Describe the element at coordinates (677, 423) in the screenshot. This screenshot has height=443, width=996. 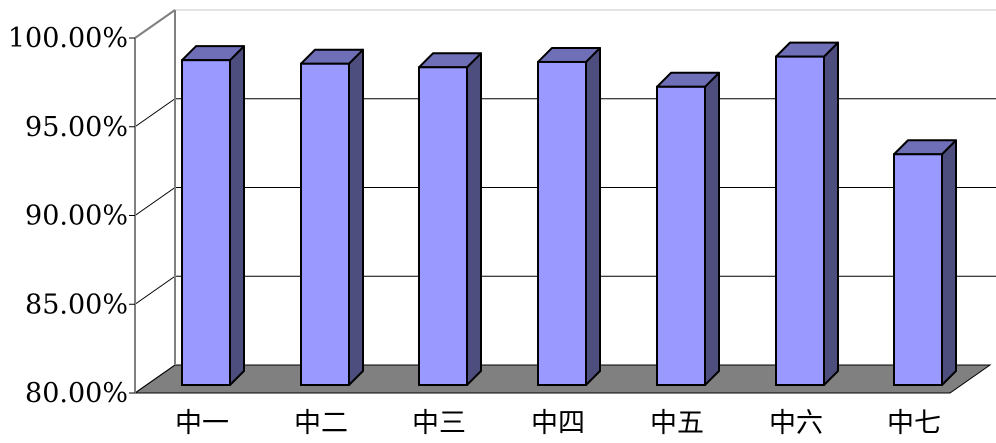
I see `x-category-label: 中五` at that location.